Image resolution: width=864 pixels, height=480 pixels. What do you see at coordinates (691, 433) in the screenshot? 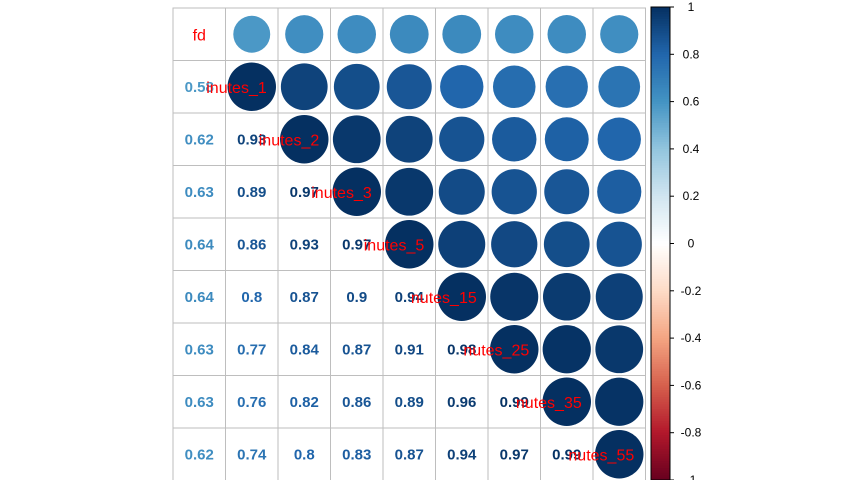
I see `colorbar-tick-label: -0.8` at bounding box center [691, 433].